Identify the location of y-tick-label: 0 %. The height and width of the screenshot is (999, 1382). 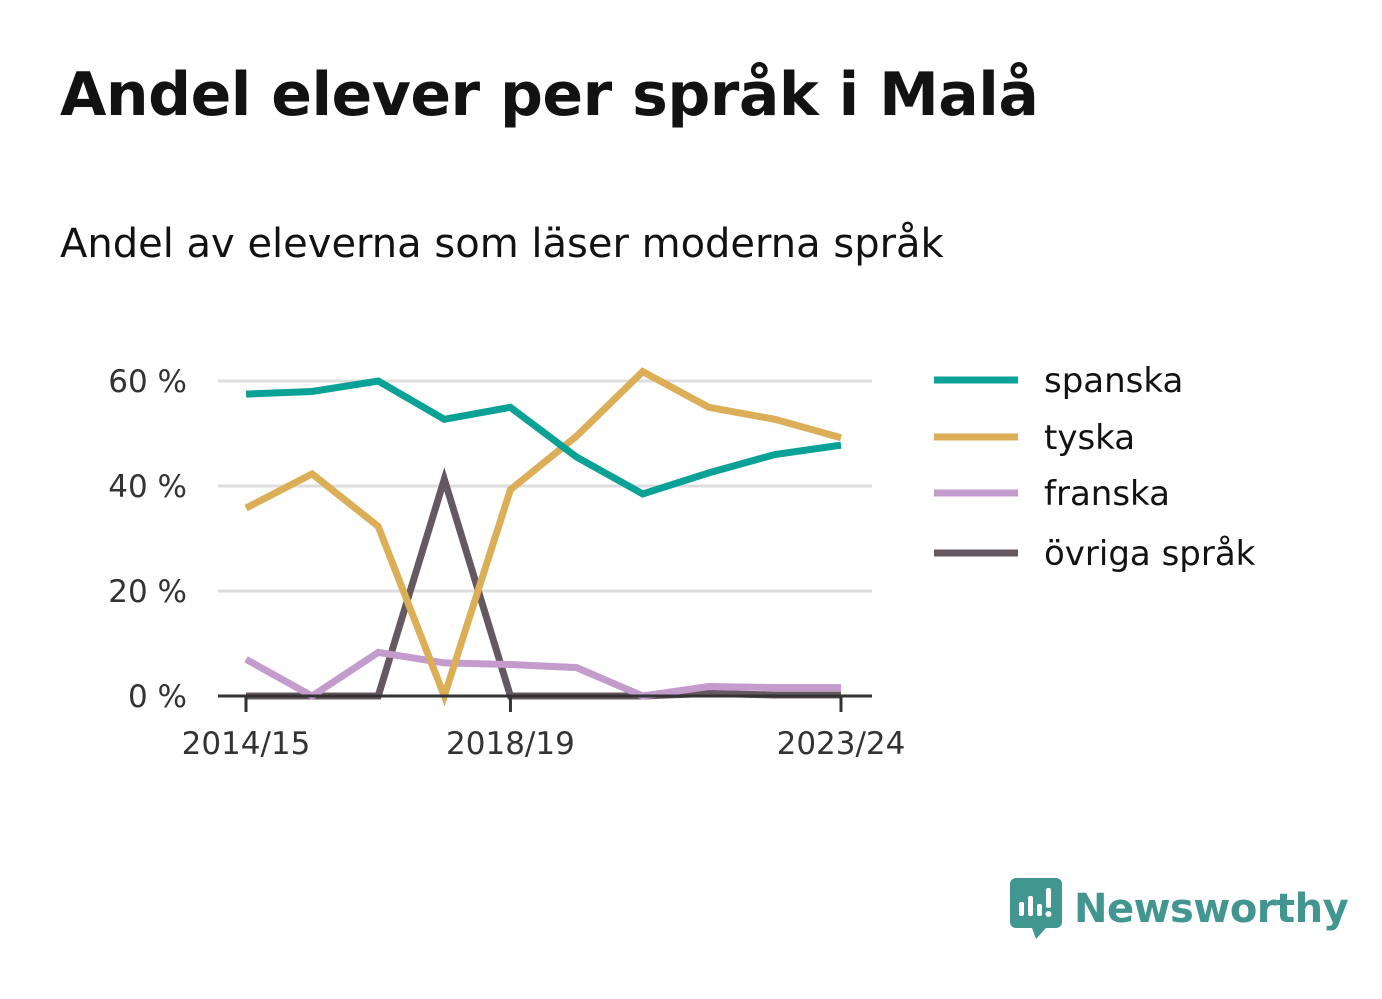
(157, 697).